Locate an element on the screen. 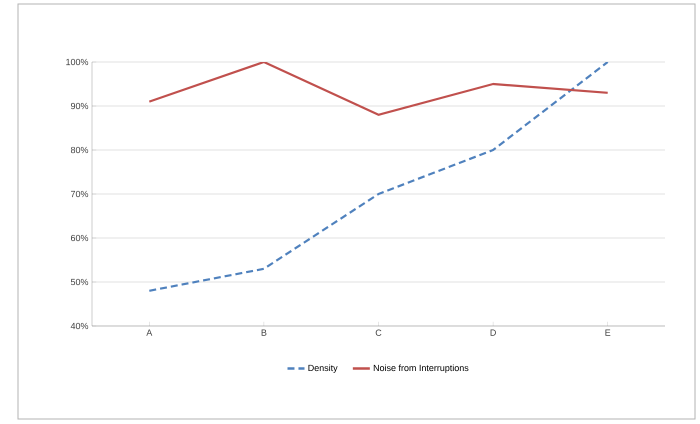 Image resolution: width=700 pixels, height=424 pixels. y-tick-label: 70% is located at coordinates (79, 194).